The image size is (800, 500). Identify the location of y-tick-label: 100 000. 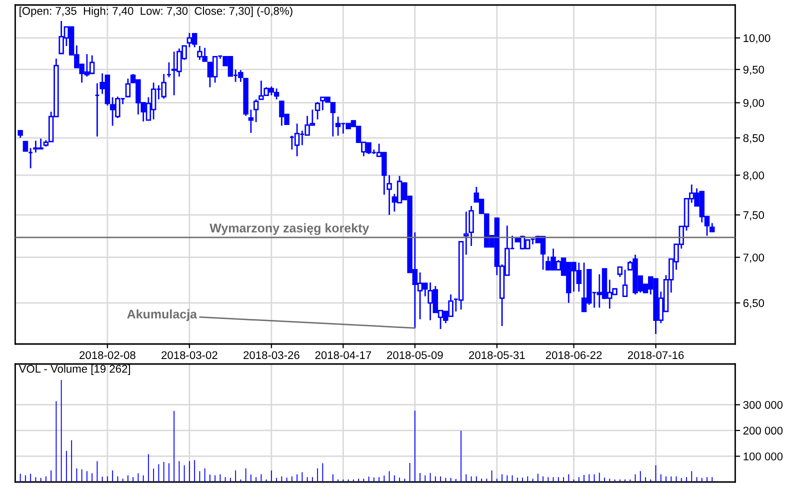
(763, 456).